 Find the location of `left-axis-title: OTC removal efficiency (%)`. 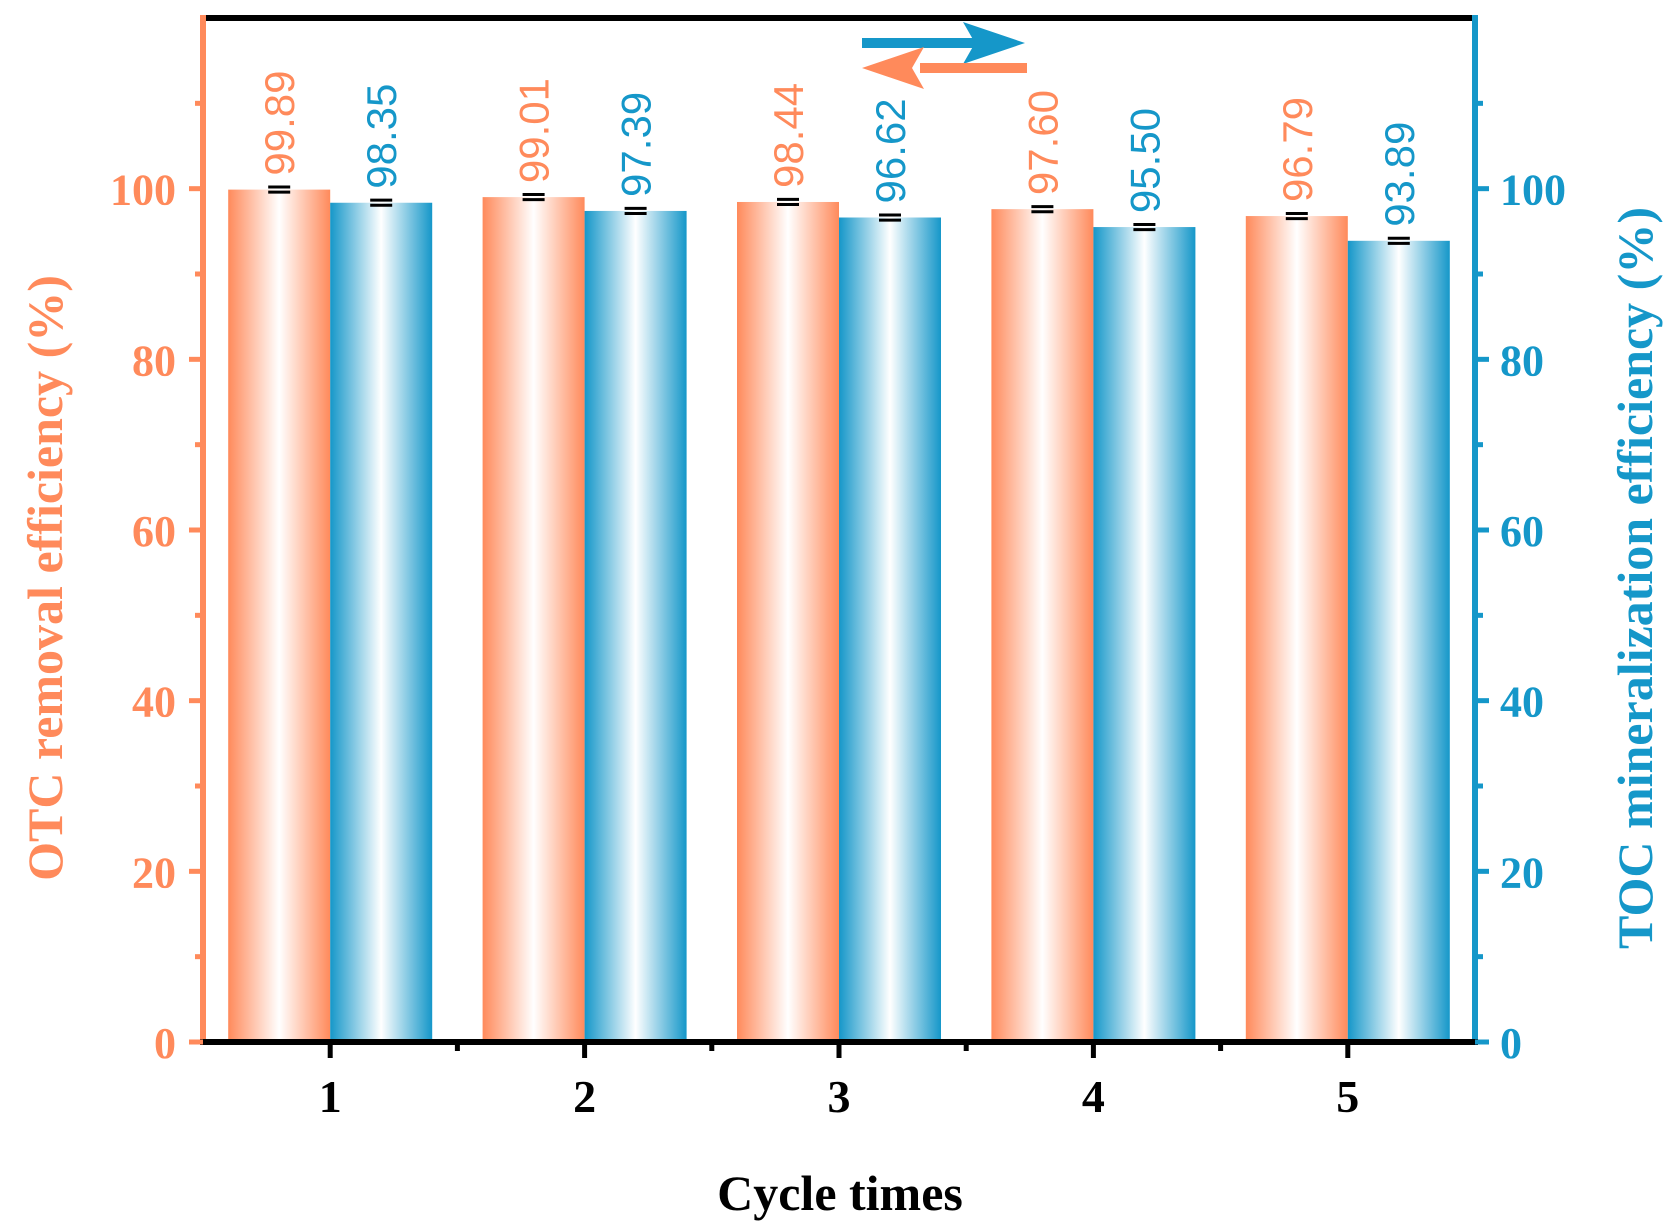

left-axis-title: OTC removal efficiency (%) is located at coordinates (45, 578).